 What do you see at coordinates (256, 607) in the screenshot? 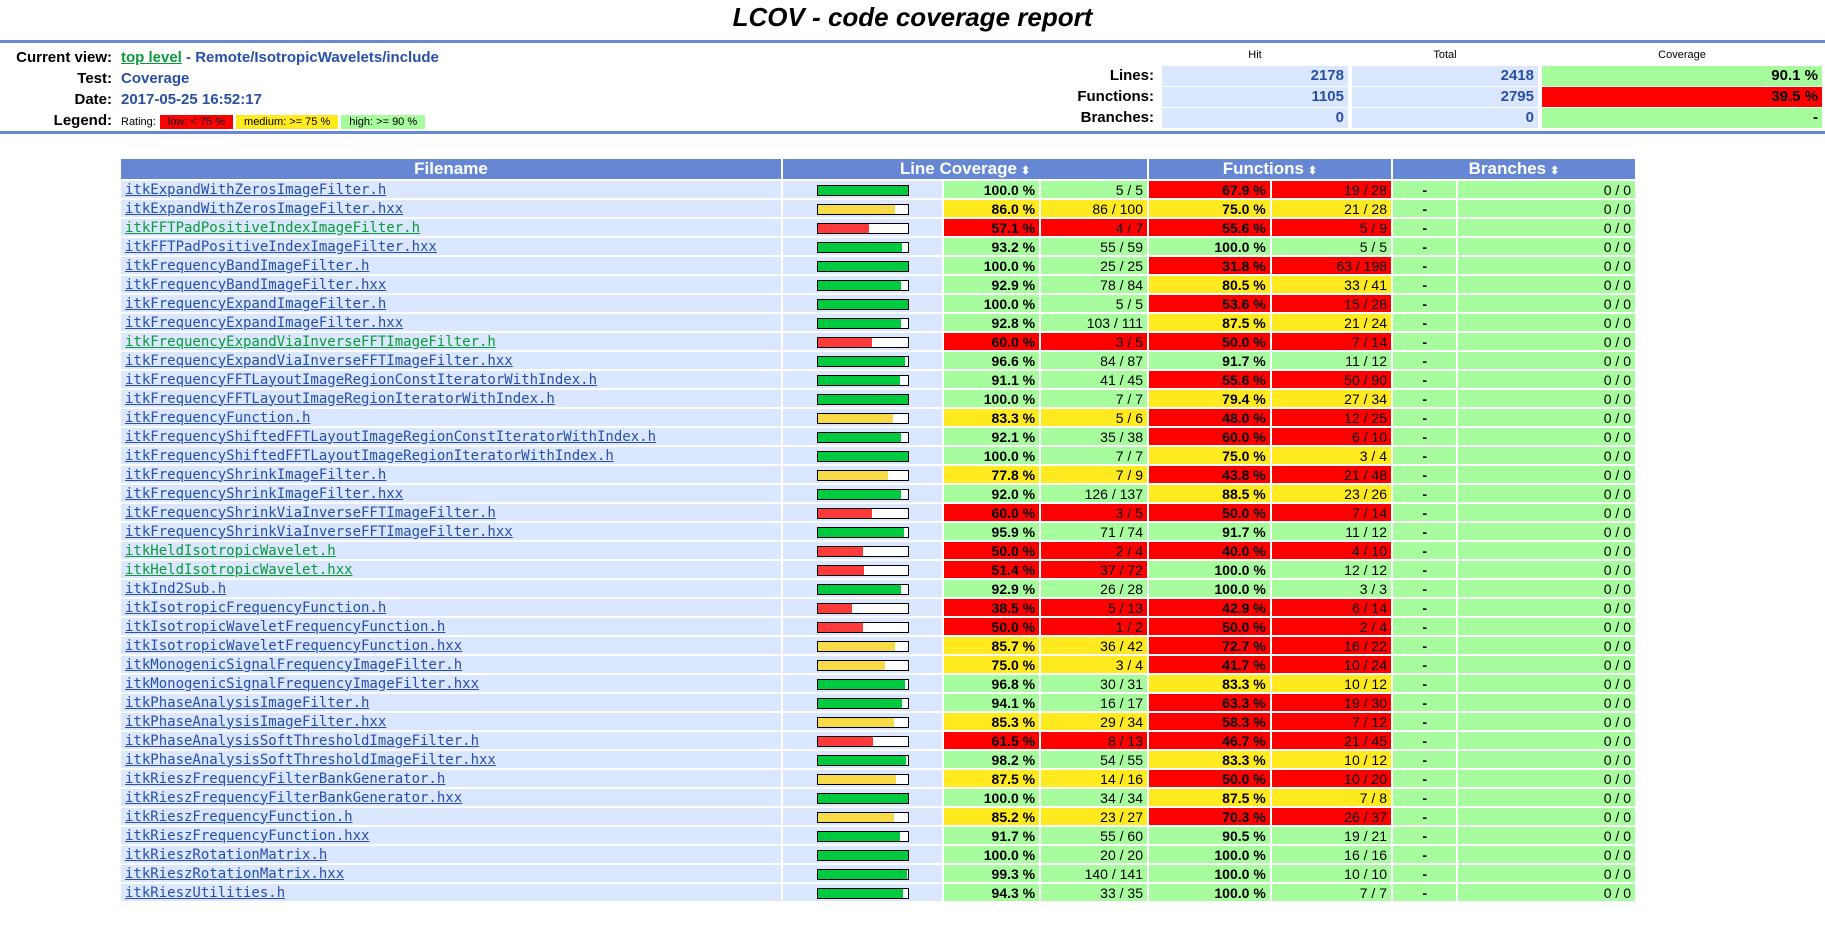
I see `file-link: itkIsotropicFrequencyFunction.h` at bounding box center [256, 607].